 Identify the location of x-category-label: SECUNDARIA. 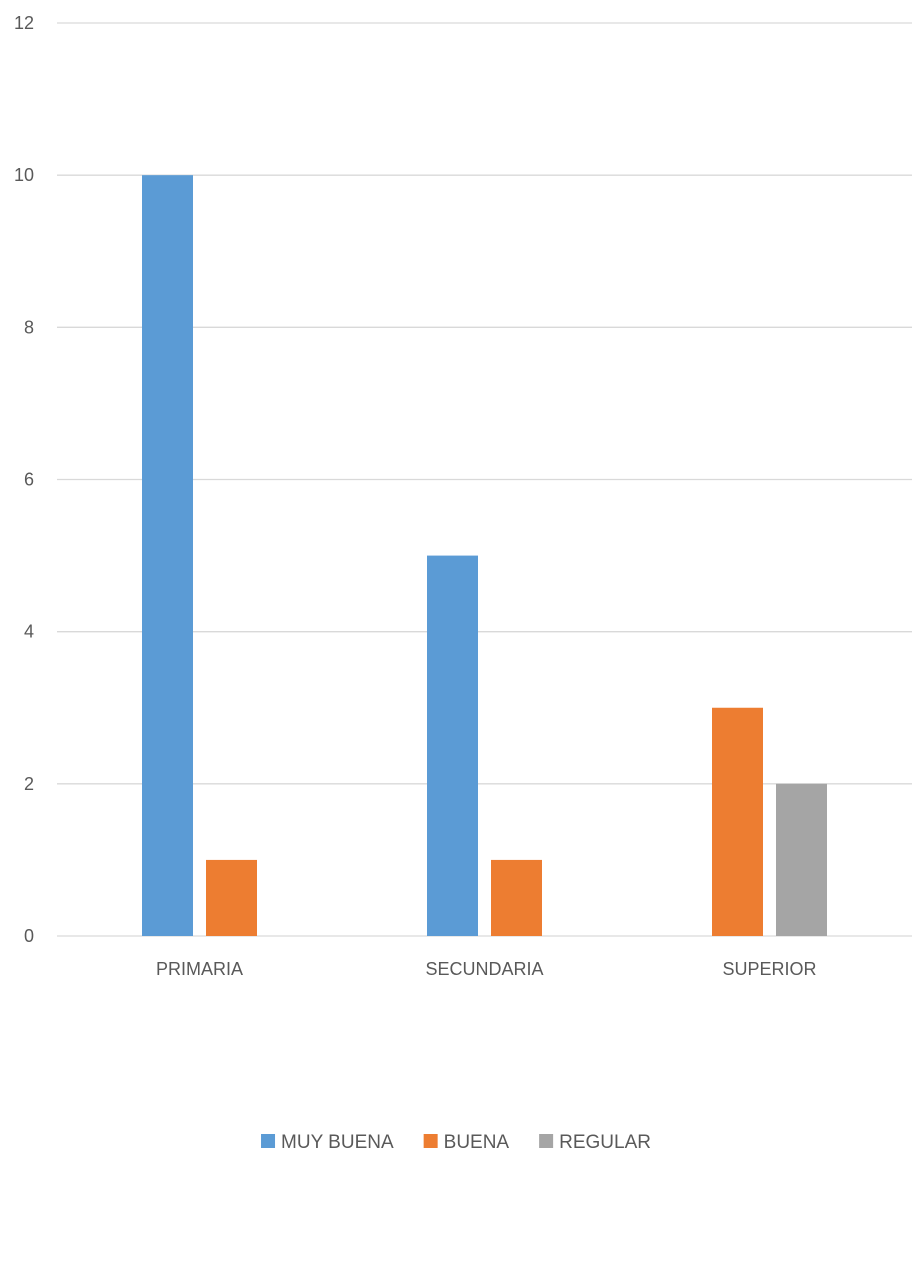
(484, 969).